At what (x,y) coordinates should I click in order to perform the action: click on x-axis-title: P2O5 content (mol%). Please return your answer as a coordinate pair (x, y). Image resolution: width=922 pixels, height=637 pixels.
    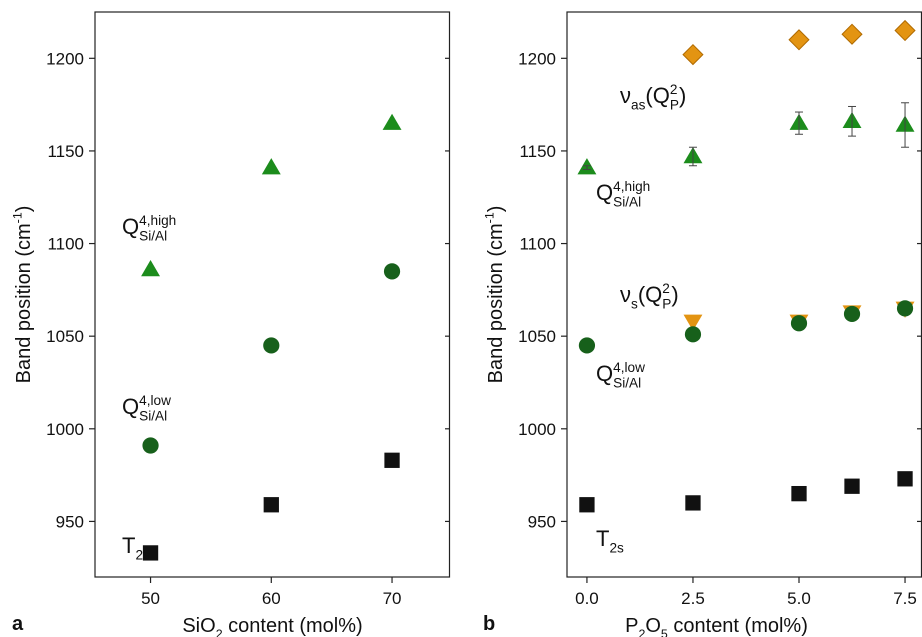
    Looking at the image, I should click on (716, 626).